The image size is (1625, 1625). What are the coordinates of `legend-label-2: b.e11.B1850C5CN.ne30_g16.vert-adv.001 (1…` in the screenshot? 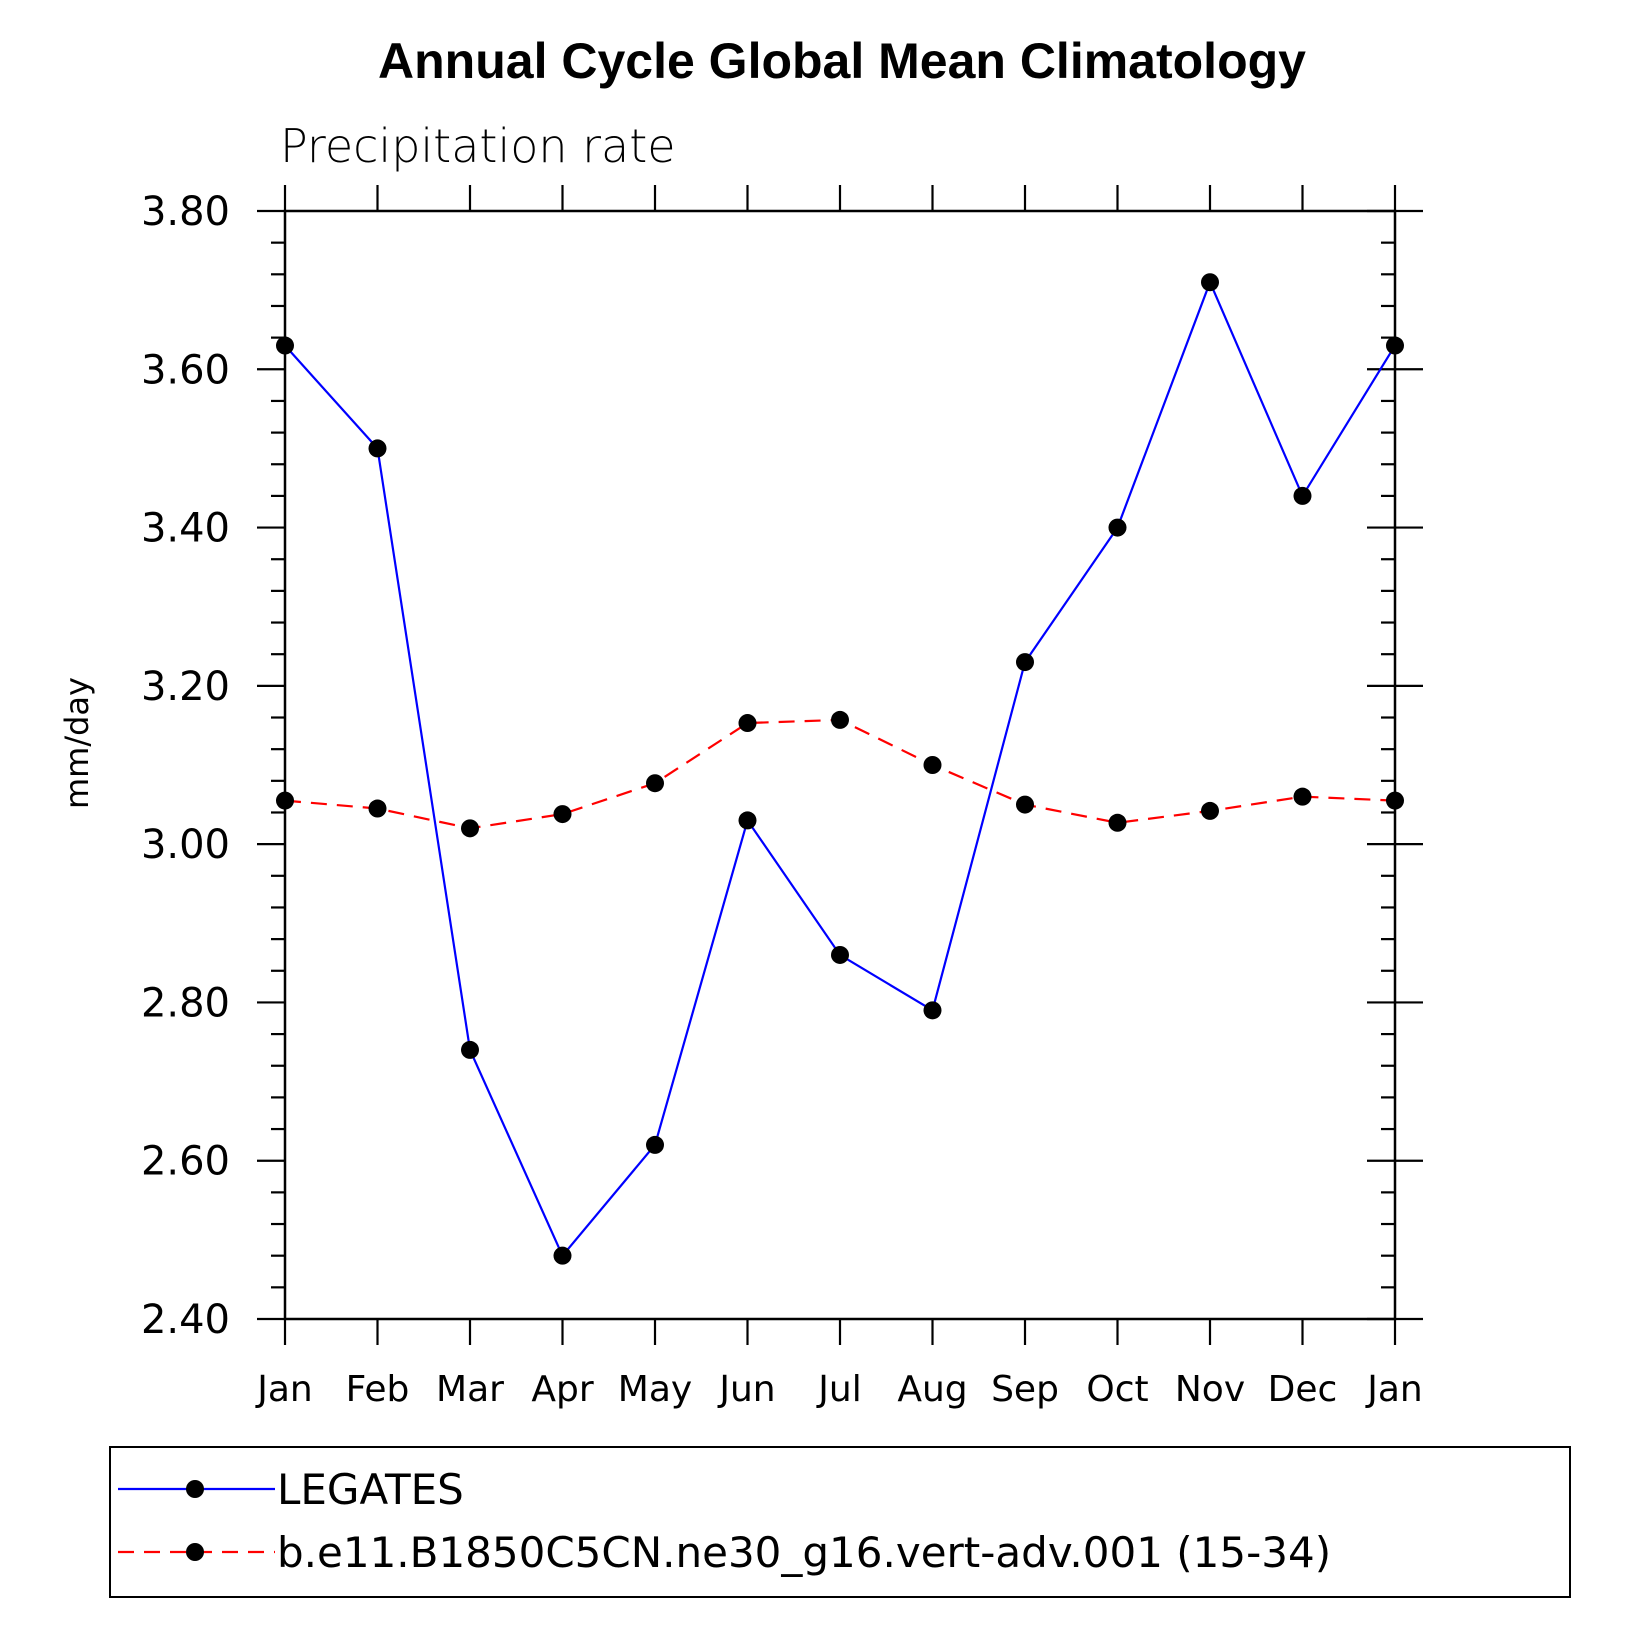 It's located at (804, 1552).